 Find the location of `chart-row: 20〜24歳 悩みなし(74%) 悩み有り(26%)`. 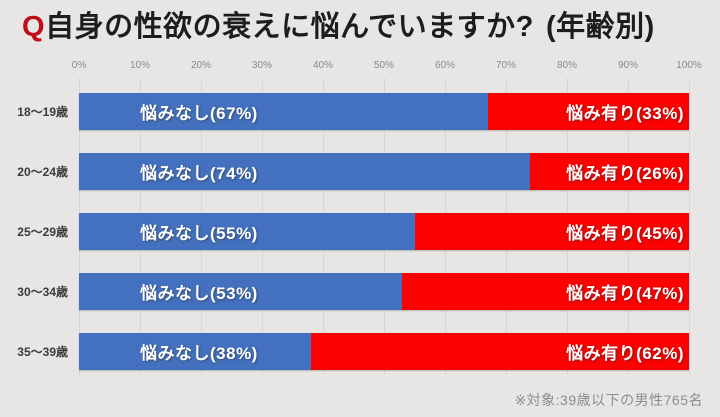

chart-row: 20〜24歳 悩みなし(74%) 悩み有り(26%) is located at coordinates (353, 171).